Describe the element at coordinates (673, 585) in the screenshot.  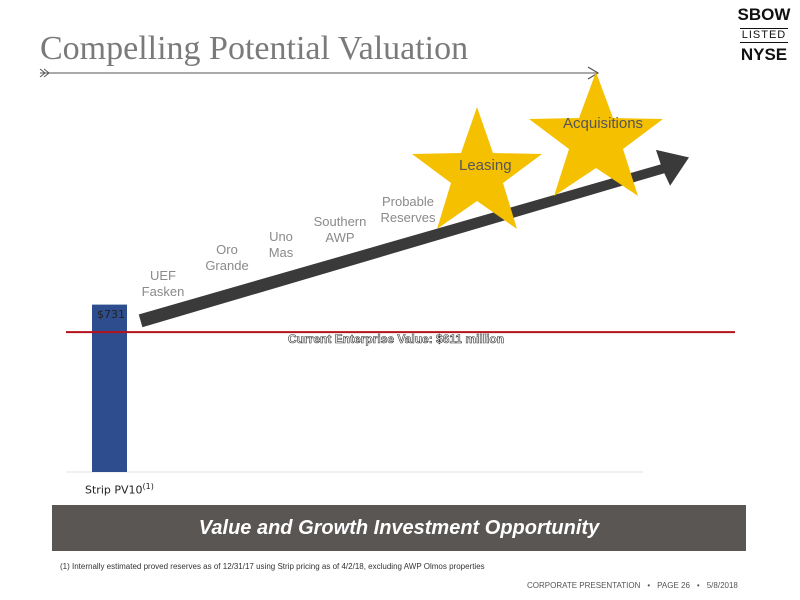
I see `footer-page: PAGE 26` at that location.